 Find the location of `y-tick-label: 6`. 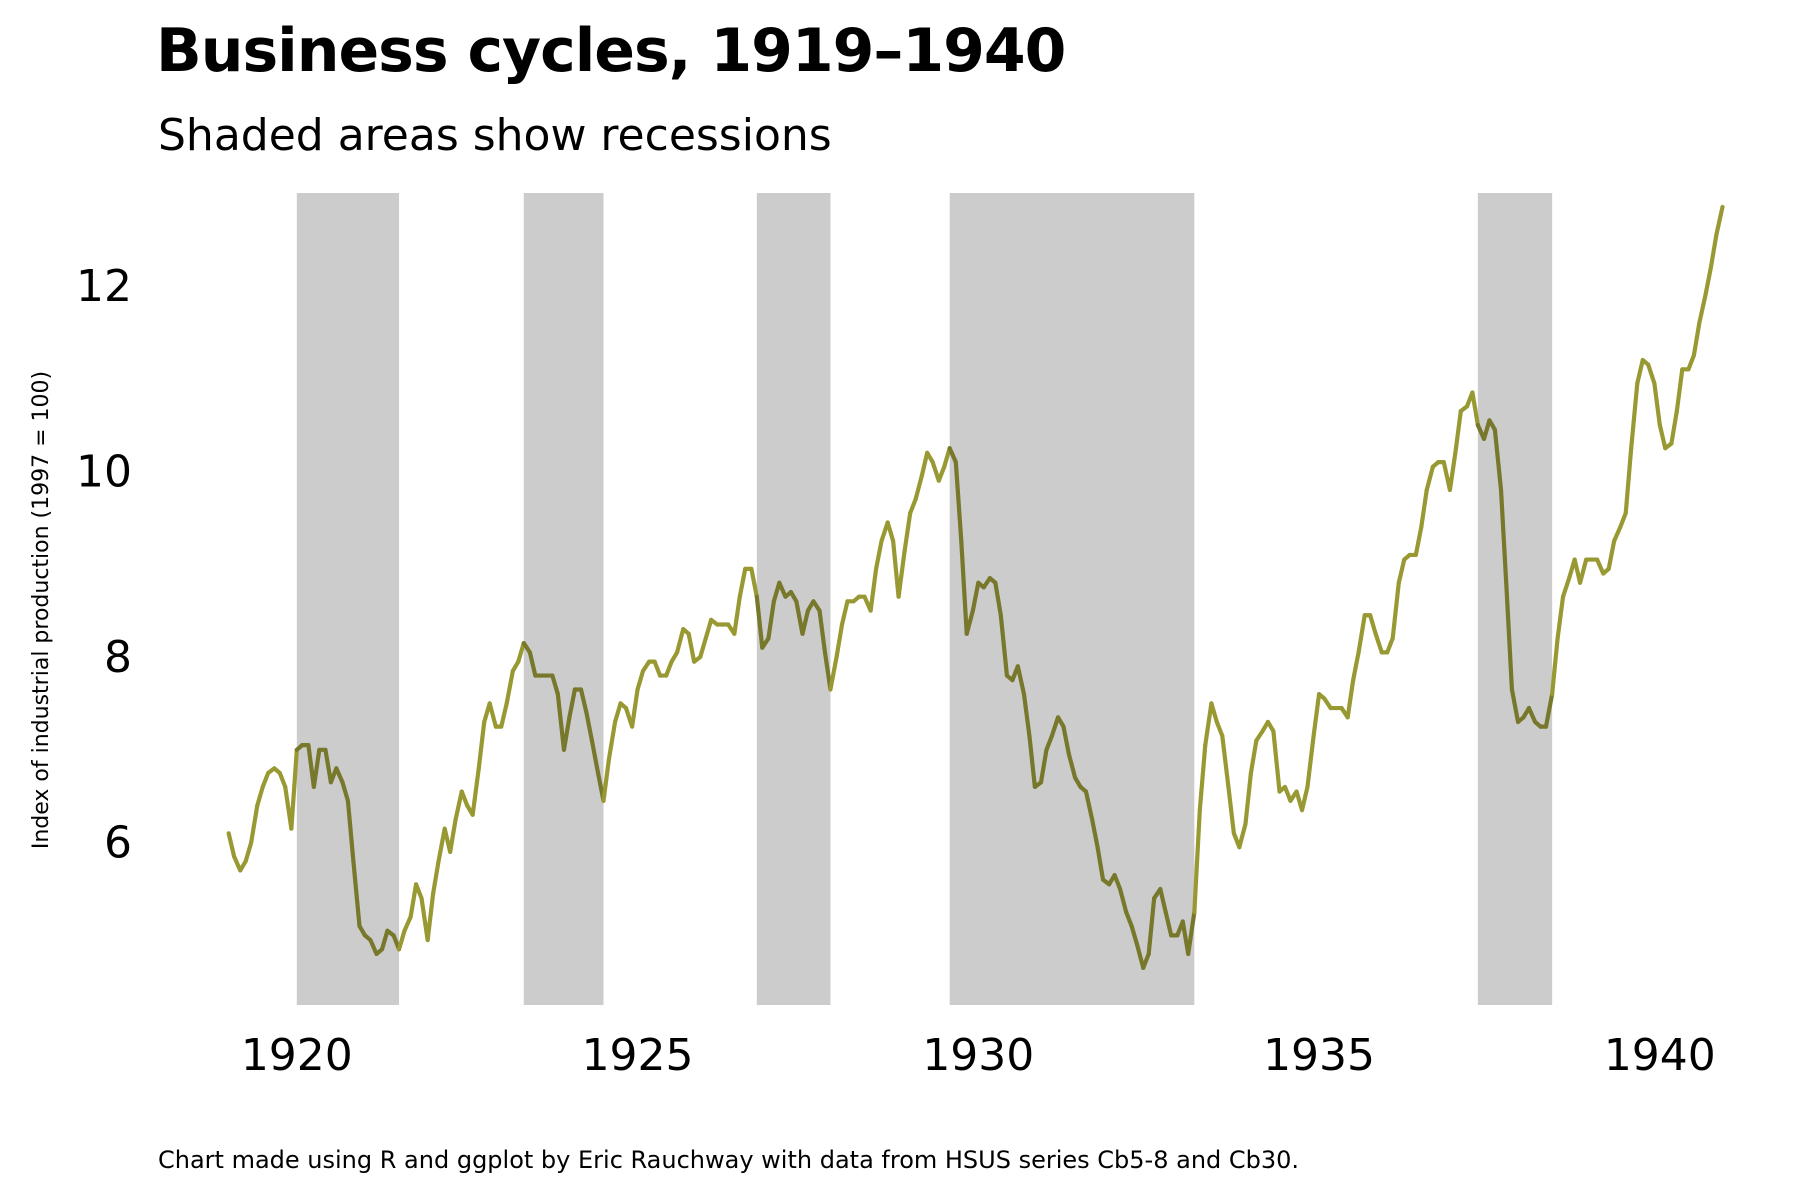

y-tick-label: 6 is located at coordinates (118, 843).